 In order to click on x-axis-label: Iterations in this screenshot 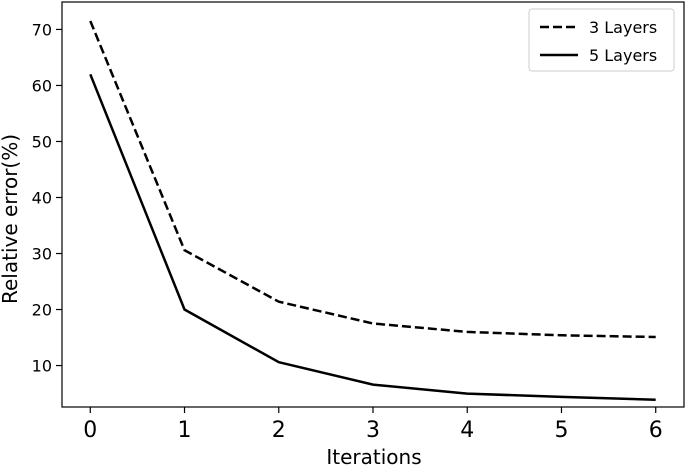, I will do `click(373, 455)`.